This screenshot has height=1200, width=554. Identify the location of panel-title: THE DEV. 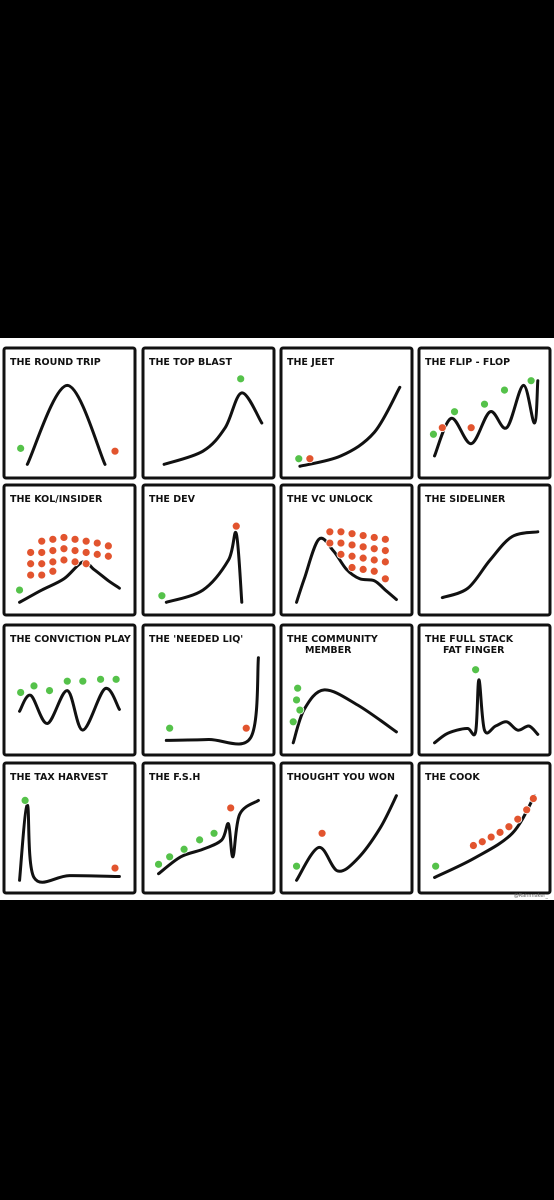
(172, 499).